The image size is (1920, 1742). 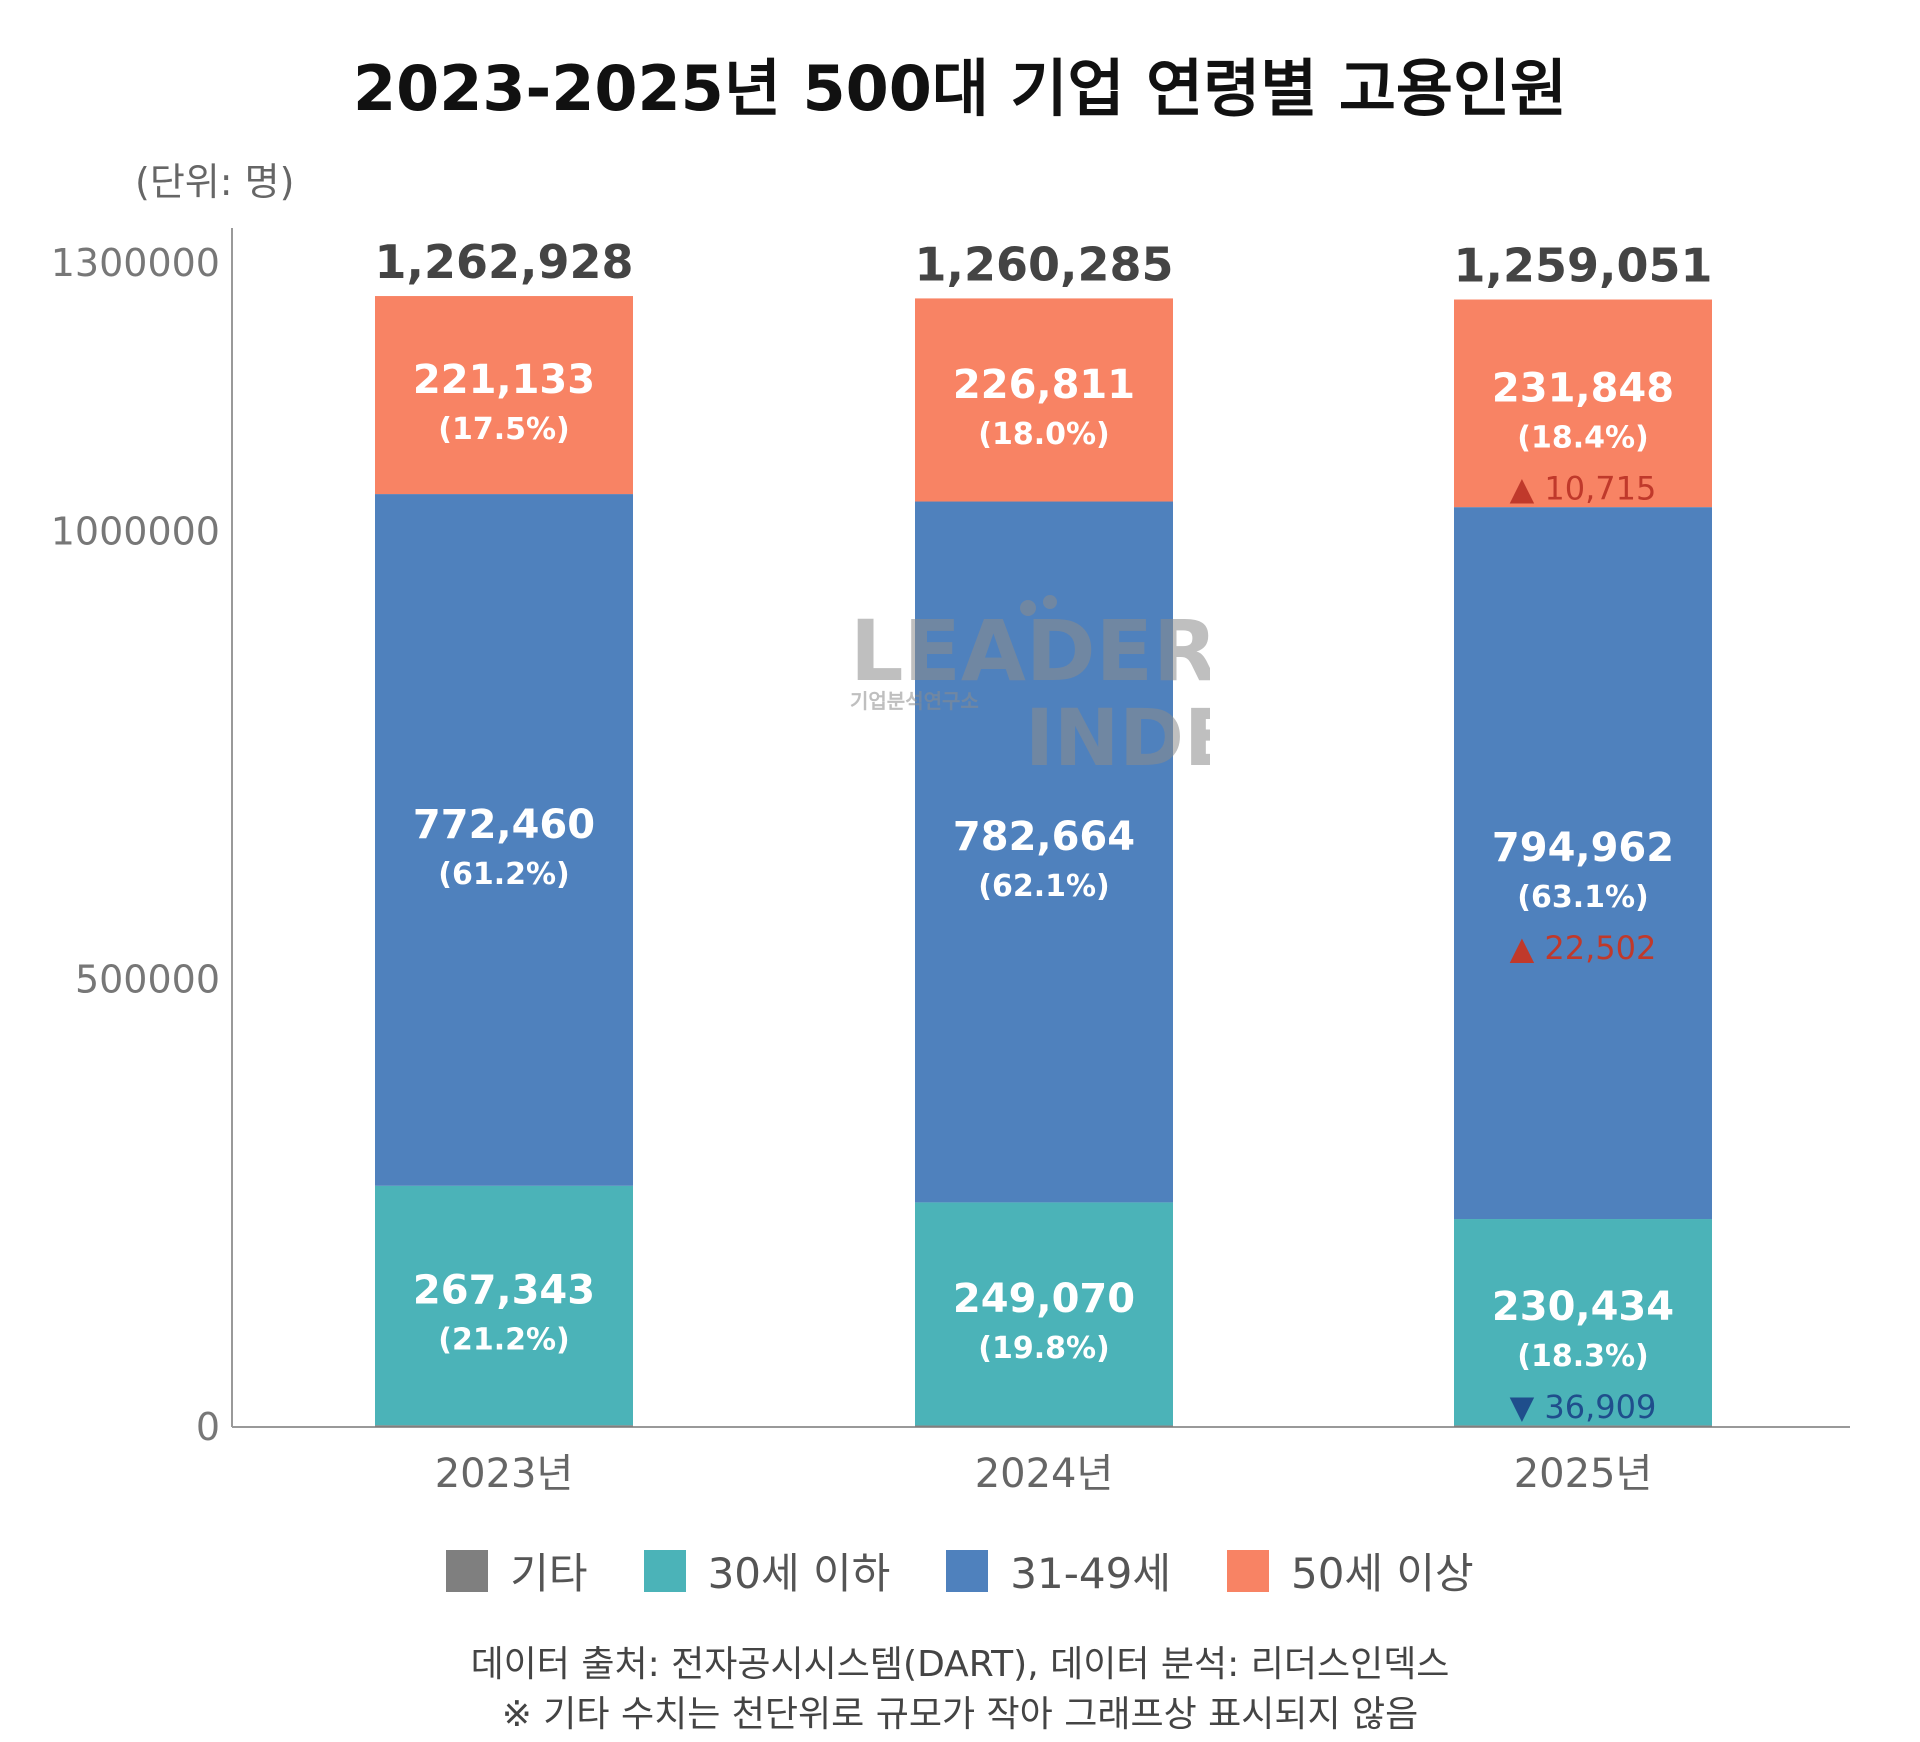 What do you see at coordinates (1583, 488) in the screenshot?
I see `change-annotation: ▲ 10,715` at bounding box center [1583, 488].